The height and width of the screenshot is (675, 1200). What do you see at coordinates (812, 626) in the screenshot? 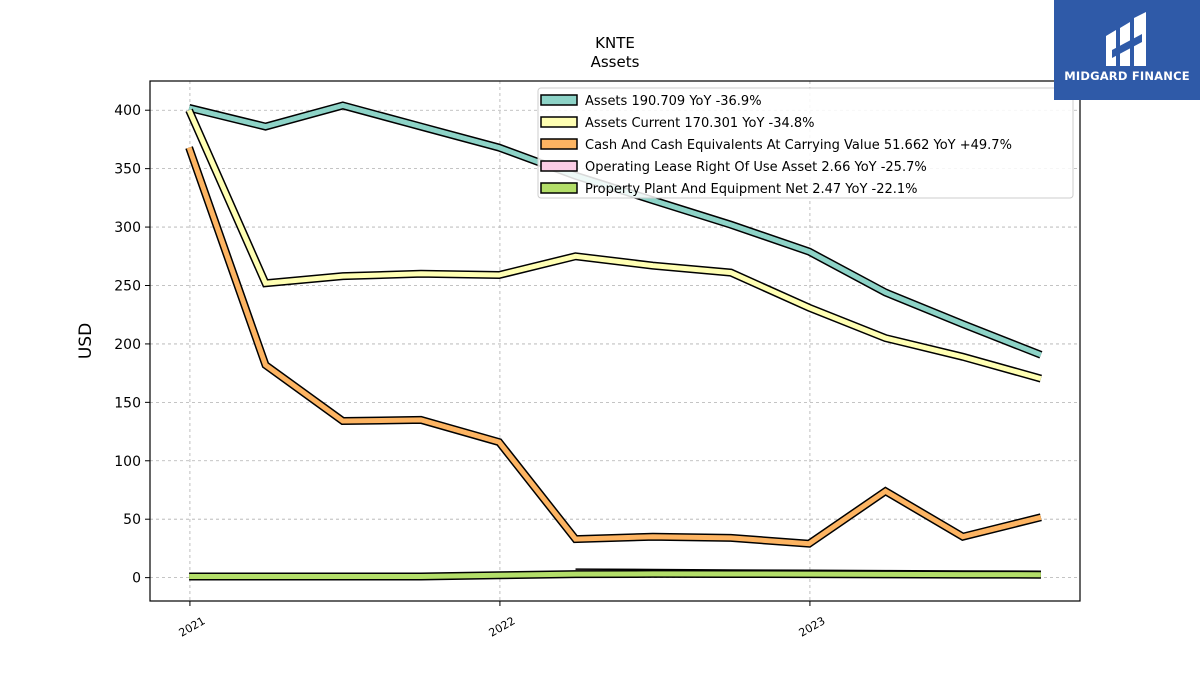
I see `x-tick-label: 2023` at bounding box center [812, 626].